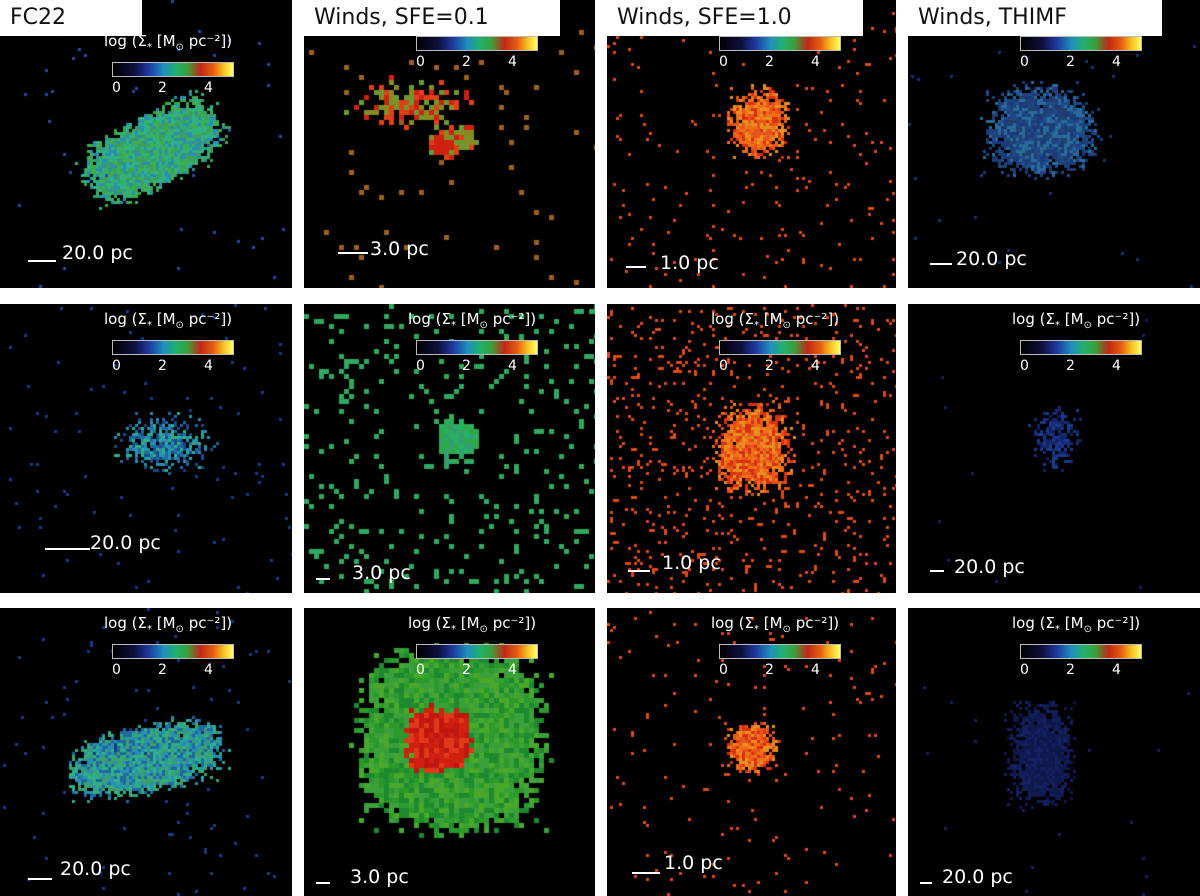 The image size is (1200, 896). I want to click on density-map-panel: log (Σ* [M⊙ pc⁻²]) 0 2 4 1.0 pc, so click(751, 448).